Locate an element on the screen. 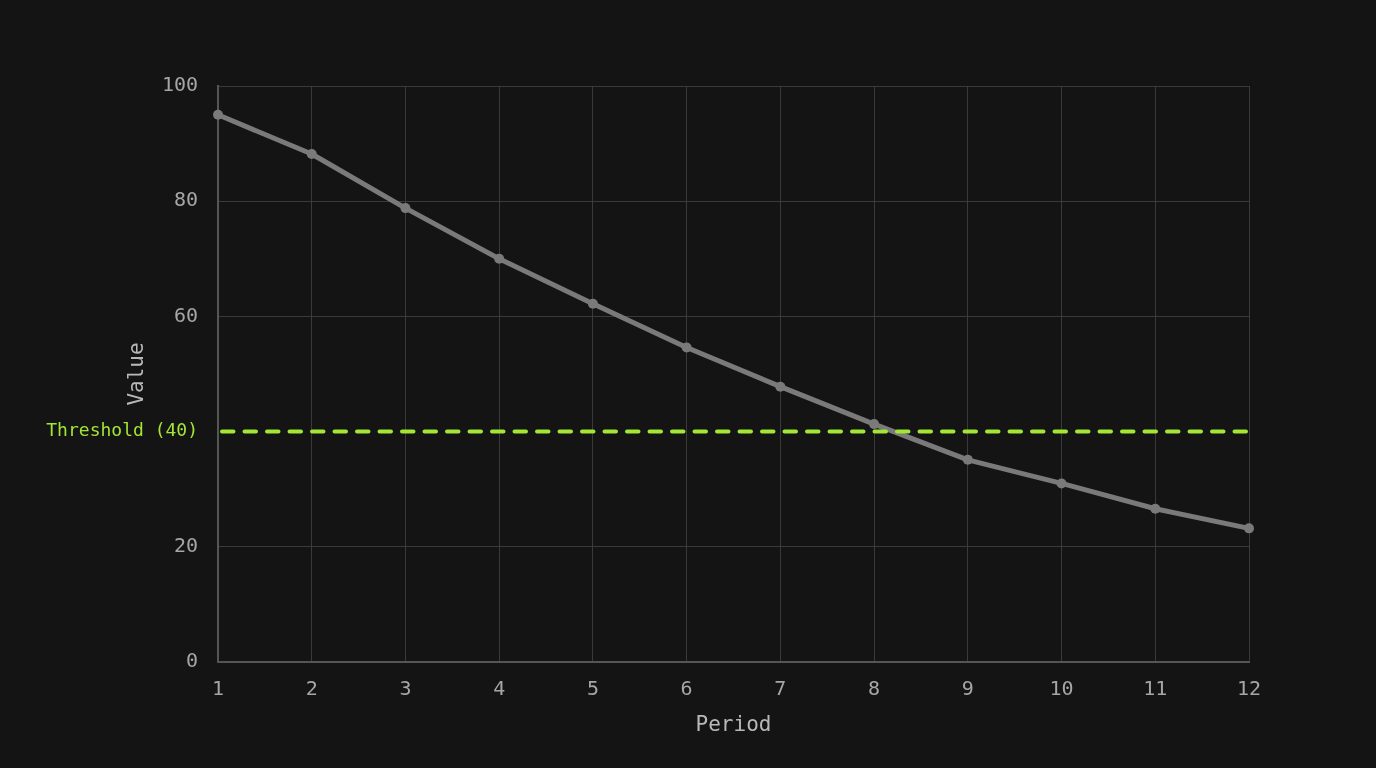 Image resolution: width=1376 pixels, height=768 pixels. y-tick-label: 0 is located at coordinates (191, 660).